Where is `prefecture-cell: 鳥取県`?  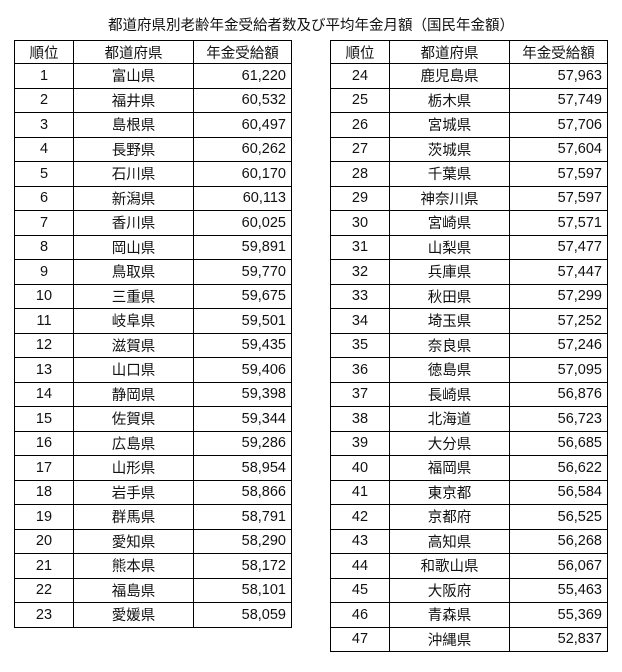
prefecture-cell: 鳥取県 is located at coordinates (133, 272).